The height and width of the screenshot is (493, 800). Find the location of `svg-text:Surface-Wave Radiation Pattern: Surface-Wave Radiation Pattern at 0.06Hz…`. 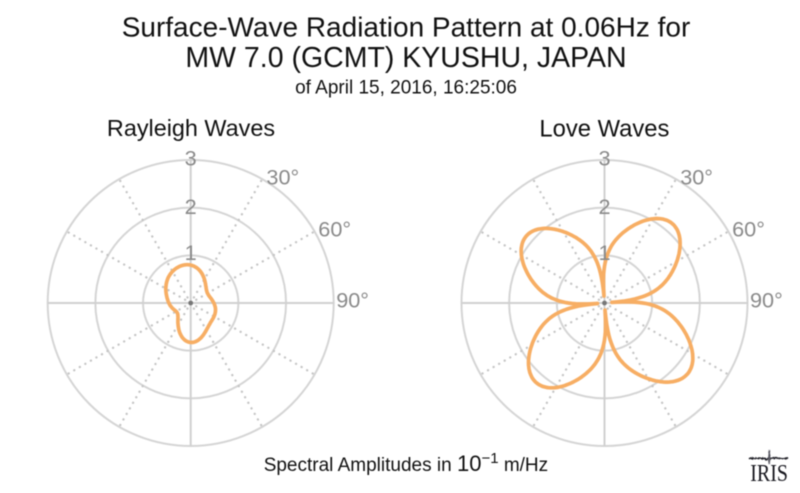

svg-text:Surface-Wave Radiation Pattern: Surface-Wave Radiation Pattern at 0.06Hz… is located at coordinates (406, 27).